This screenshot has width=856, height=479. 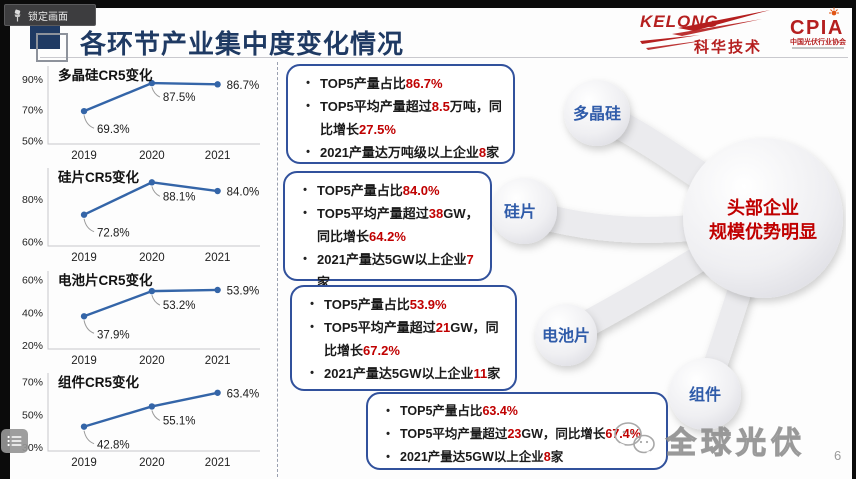 I want to click on data-label: 72.8%, so click(x=113, y=234).